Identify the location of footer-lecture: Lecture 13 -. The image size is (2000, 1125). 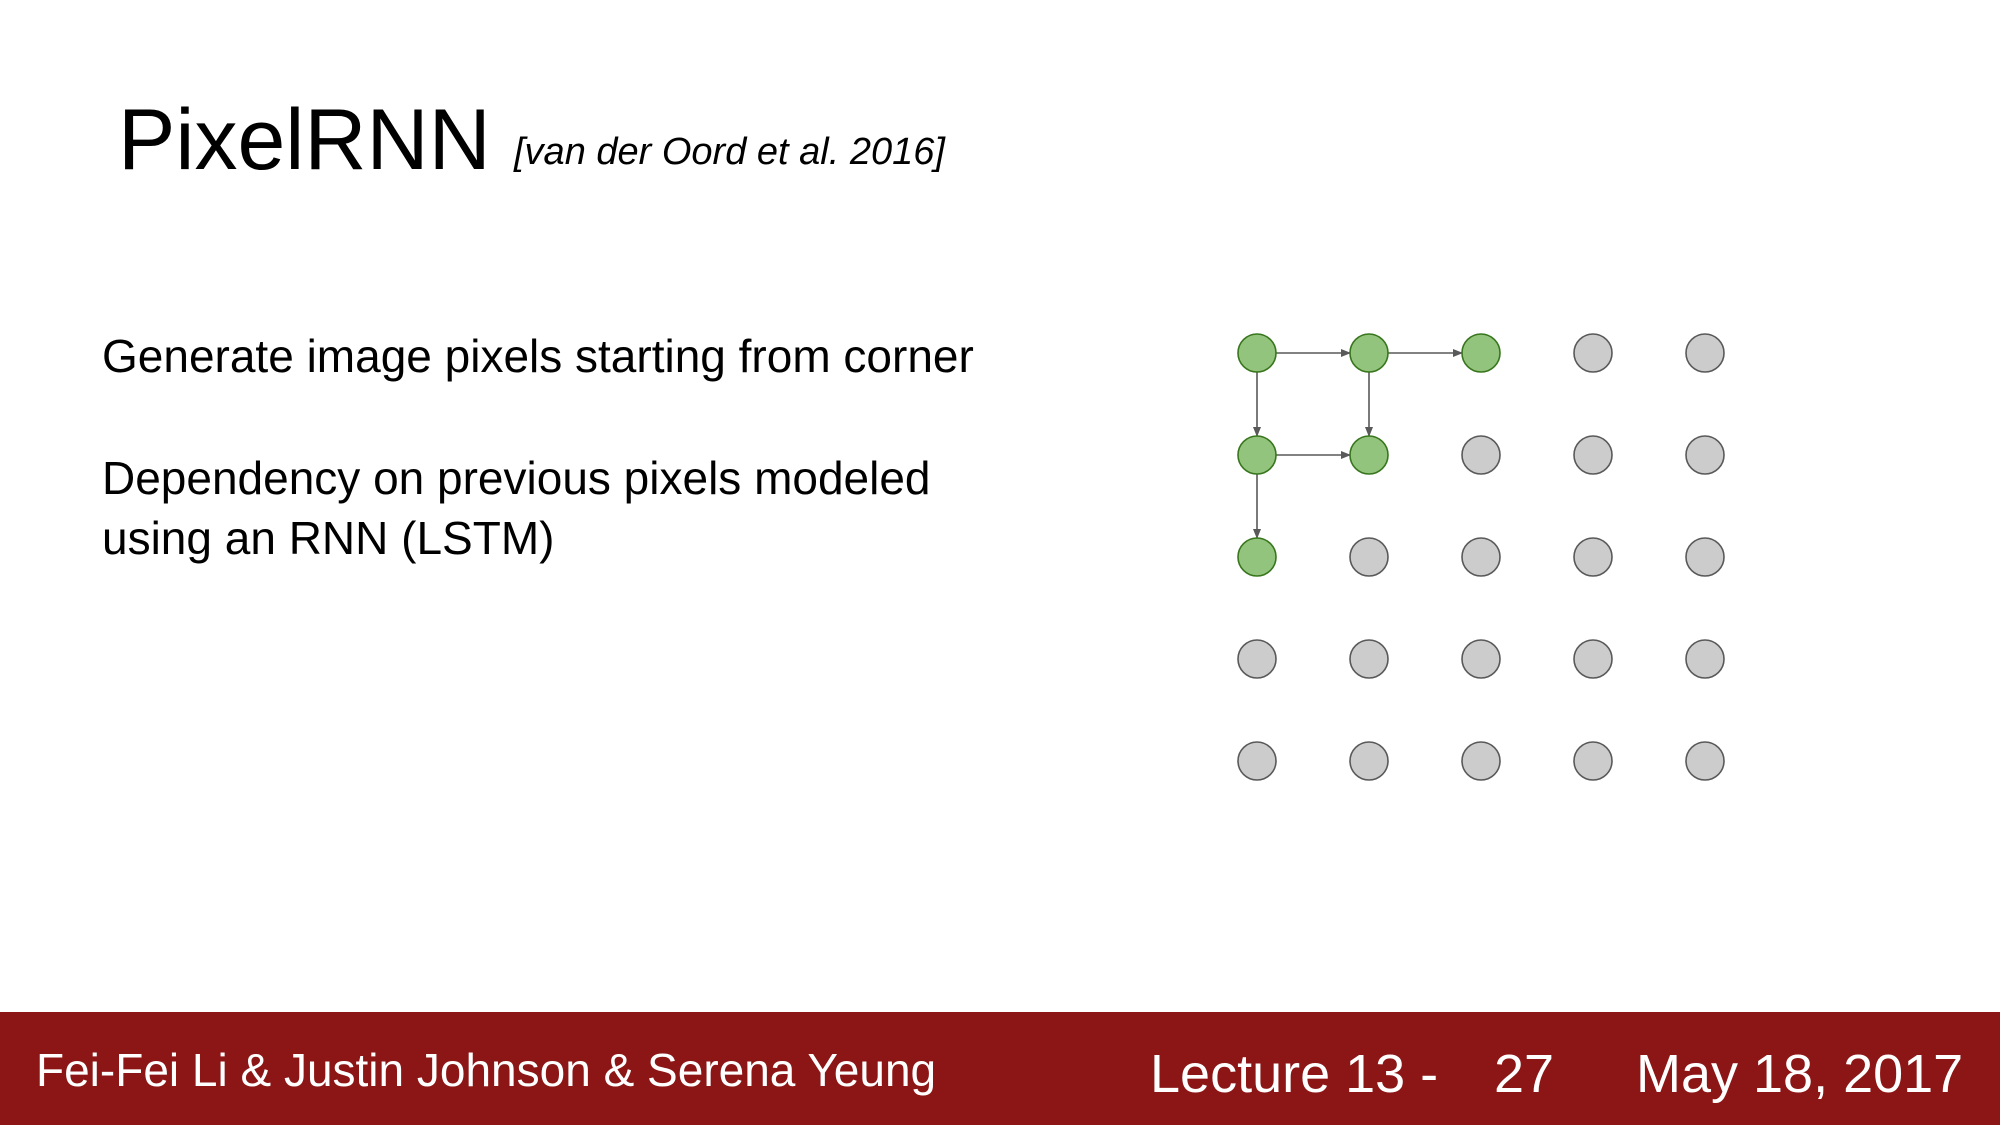
(1294, 1074).